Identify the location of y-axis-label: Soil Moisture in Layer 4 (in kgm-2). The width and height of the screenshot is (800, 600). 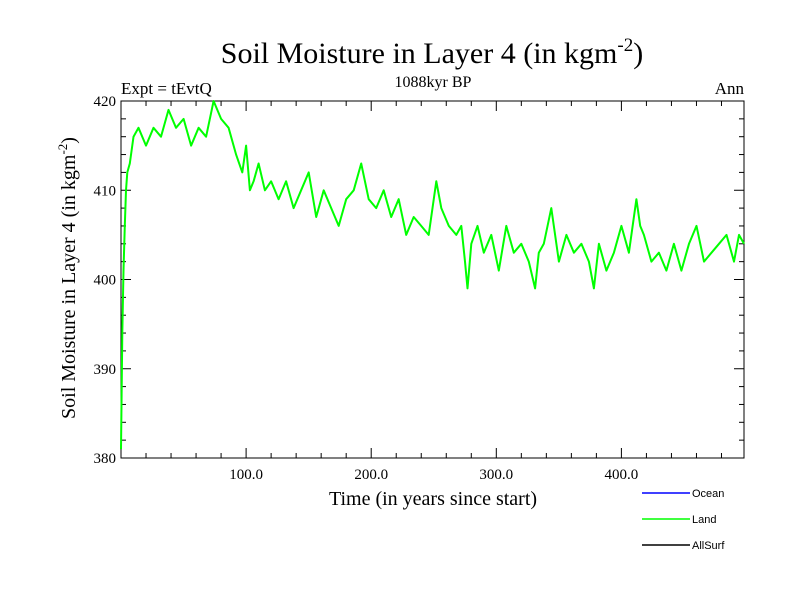
(67, 278).